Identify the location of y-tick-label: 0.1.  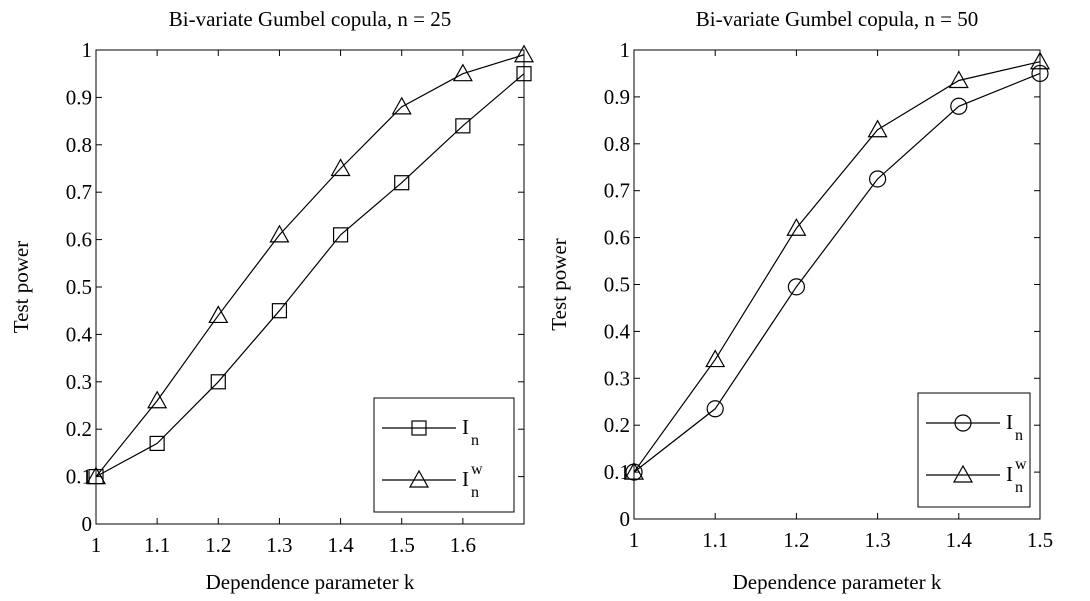
(79, 477).